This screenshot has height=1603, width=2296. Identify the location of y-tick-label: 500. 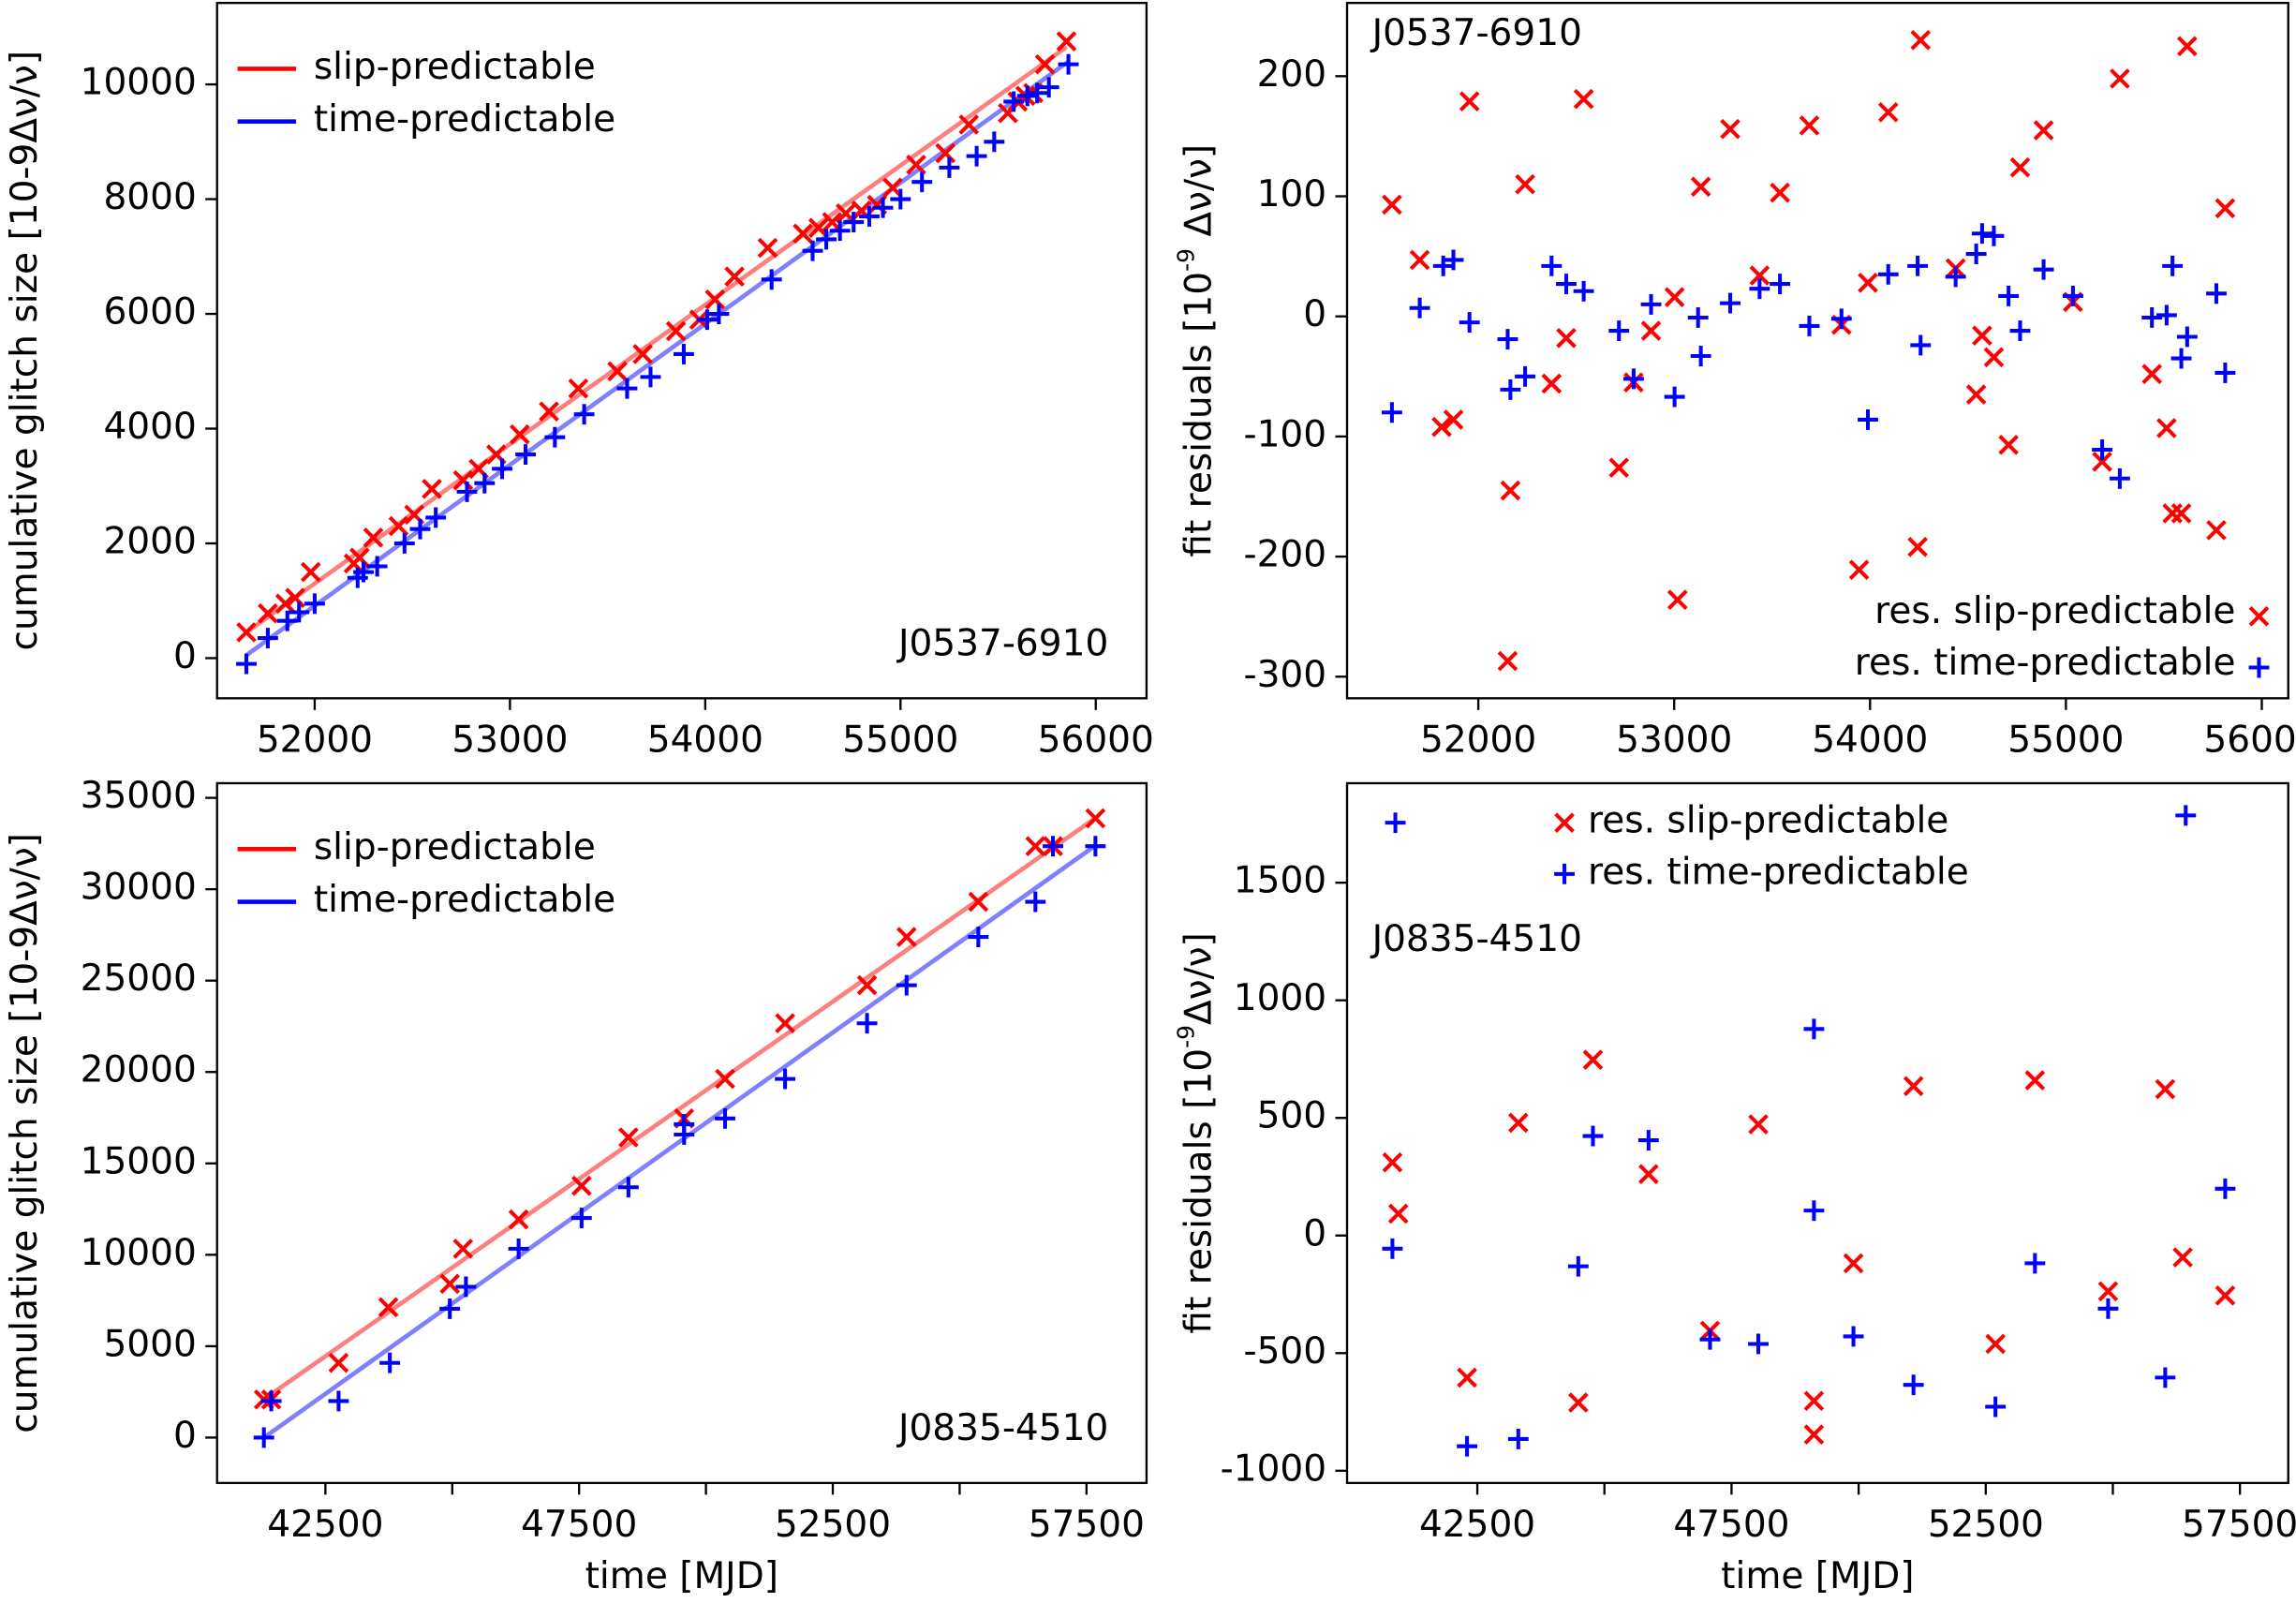
(1292, 1116).